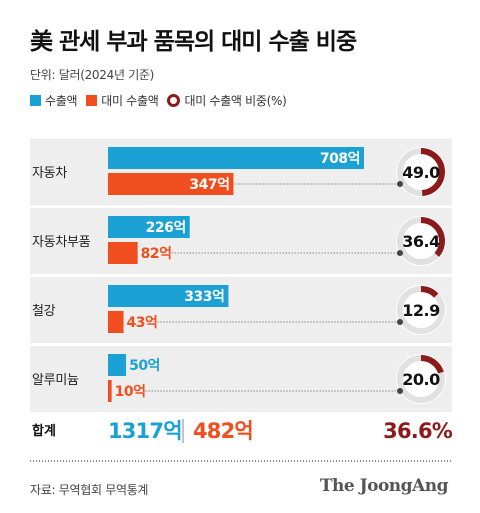  Describe the element at coordinates (142, 323) in the screenshot. I see `bar-label-export-us: 43억` at that location.